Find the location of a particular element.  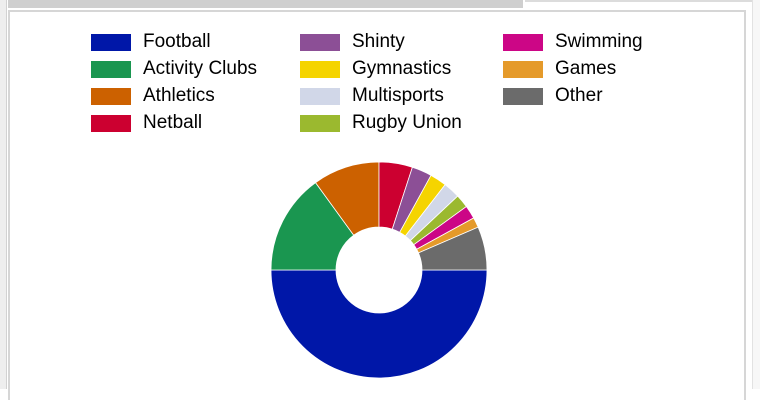

legend-label-other: Other is located at coordinates (579, 95).